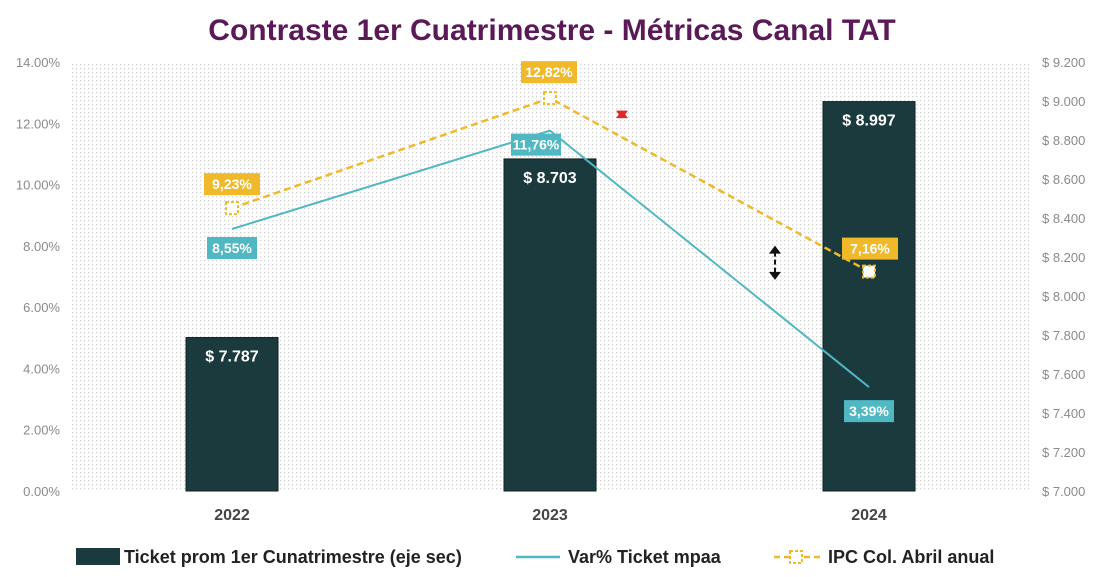  I want to click on y-left-tick-label: 6.00%, so click(41, 307).